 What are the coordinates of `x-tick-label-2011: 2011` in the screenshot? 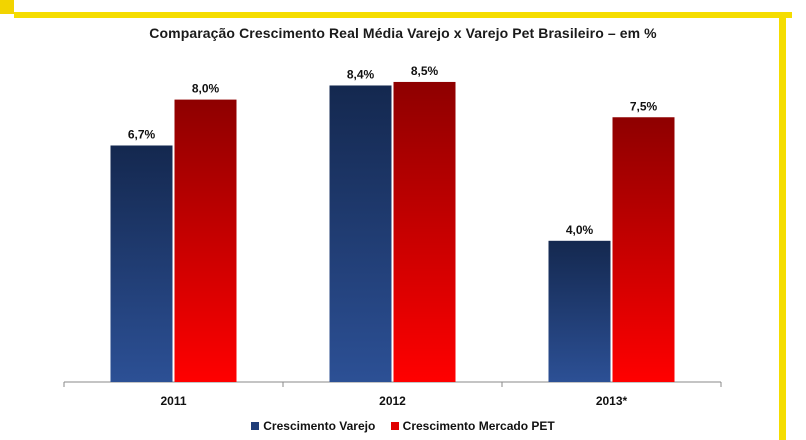 It's located at (173, 401).